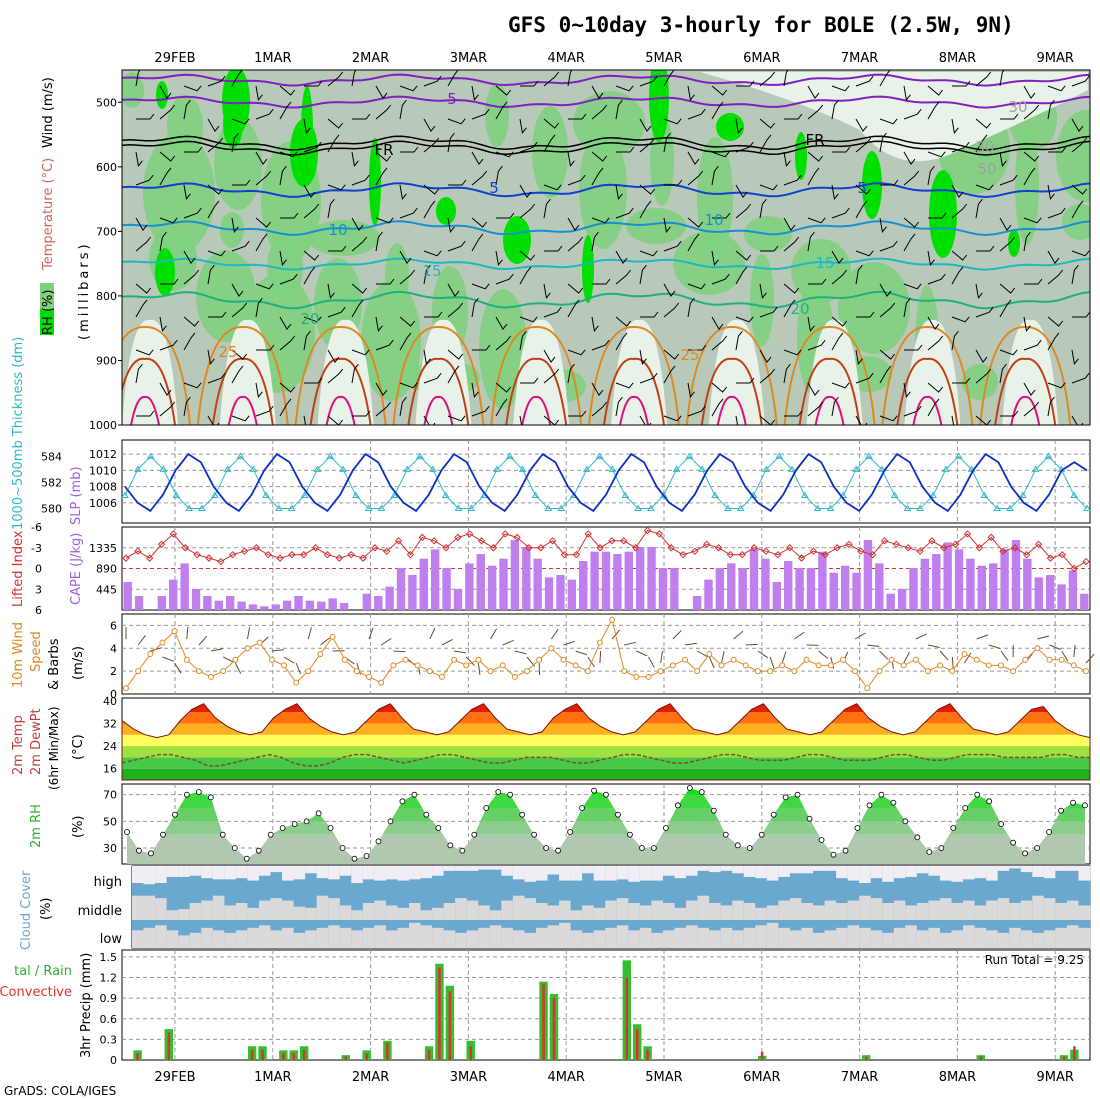 This screenshot has height=1100, width=1100. Describe the element at coordinates (370, 1077) in the screenshot. I see `bottom-date-label: 2MAR` at that location.